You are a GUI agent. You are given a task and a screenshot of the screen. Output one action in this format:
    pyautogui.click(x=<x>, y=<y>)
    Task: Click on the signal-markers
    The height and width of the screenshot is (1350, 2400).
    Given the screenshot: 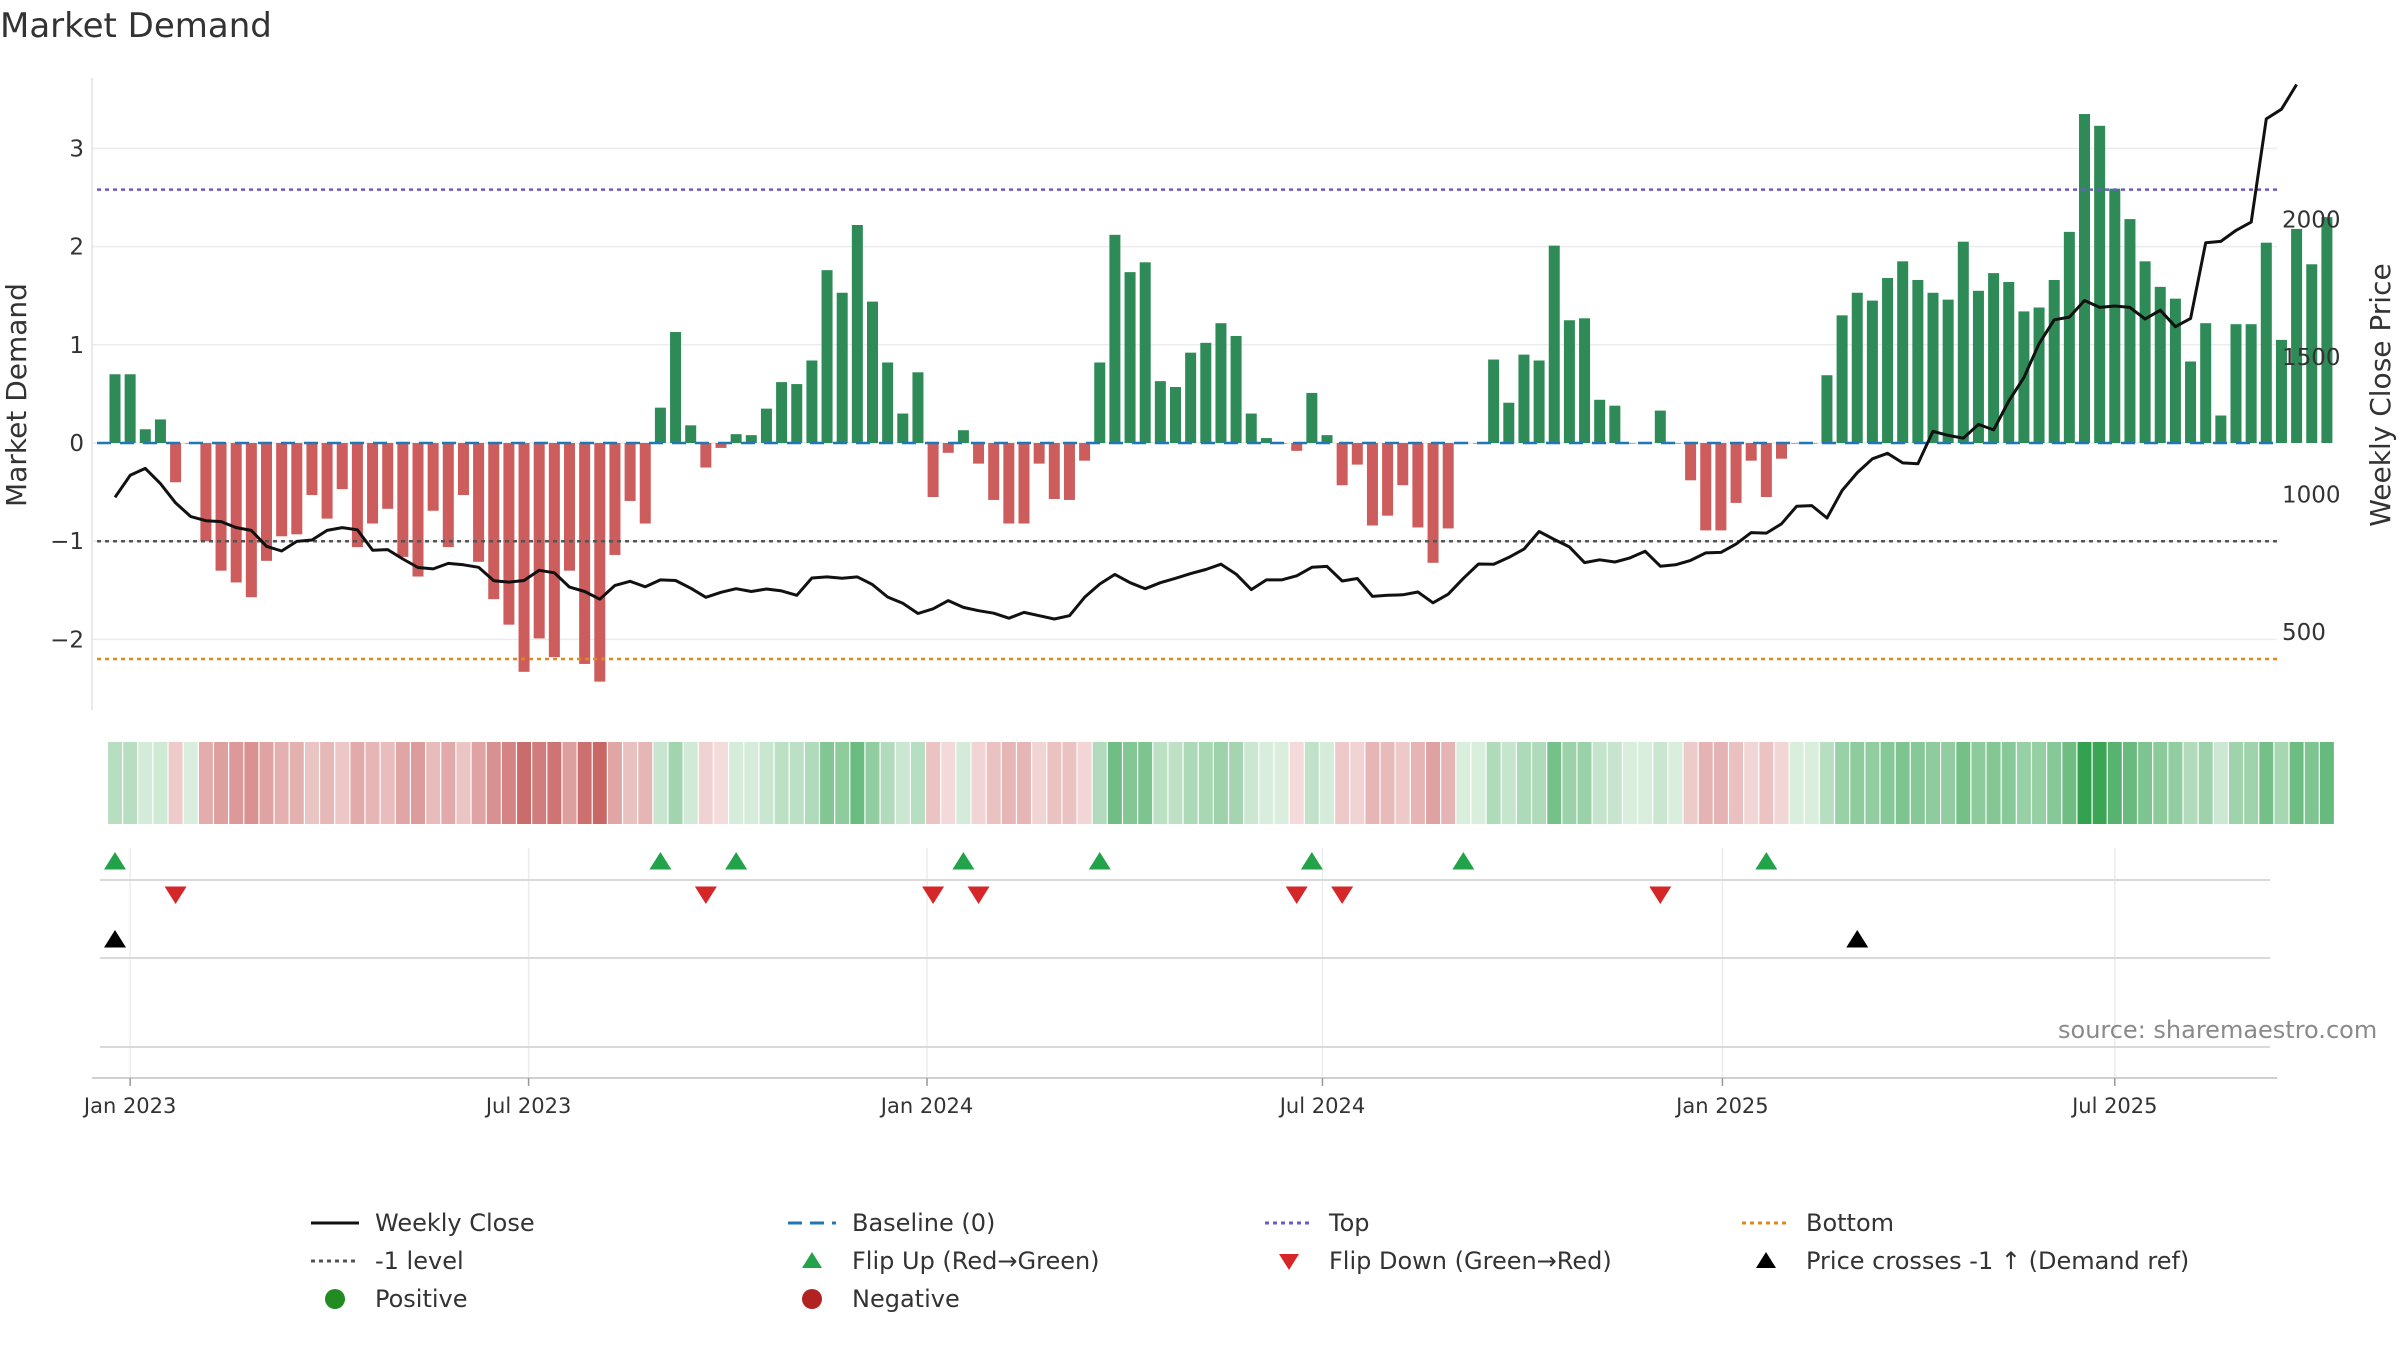 What is the action you would take?
    pyautogui.click(x=986, y=900)
    